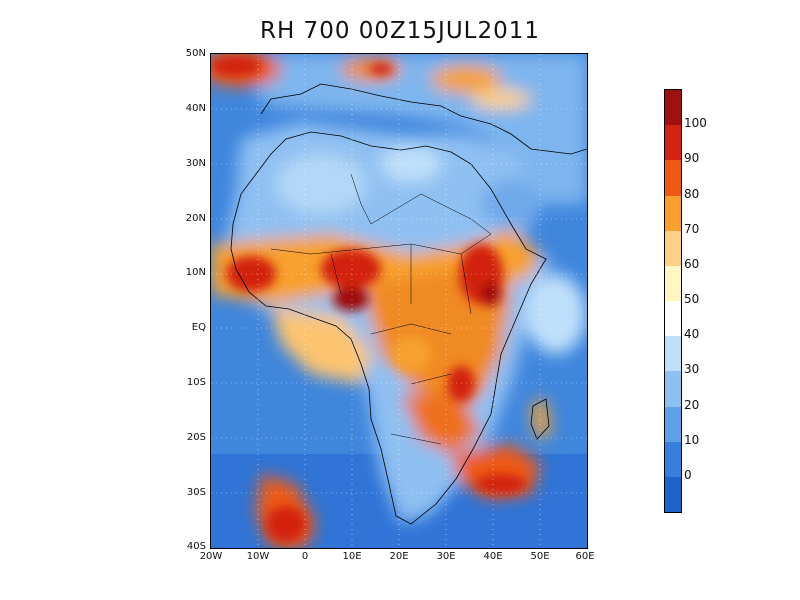 This screenshot has height=600, width=800. I want to click on map-title: RH 700 00Z15JUL2011, so click(400, 31).